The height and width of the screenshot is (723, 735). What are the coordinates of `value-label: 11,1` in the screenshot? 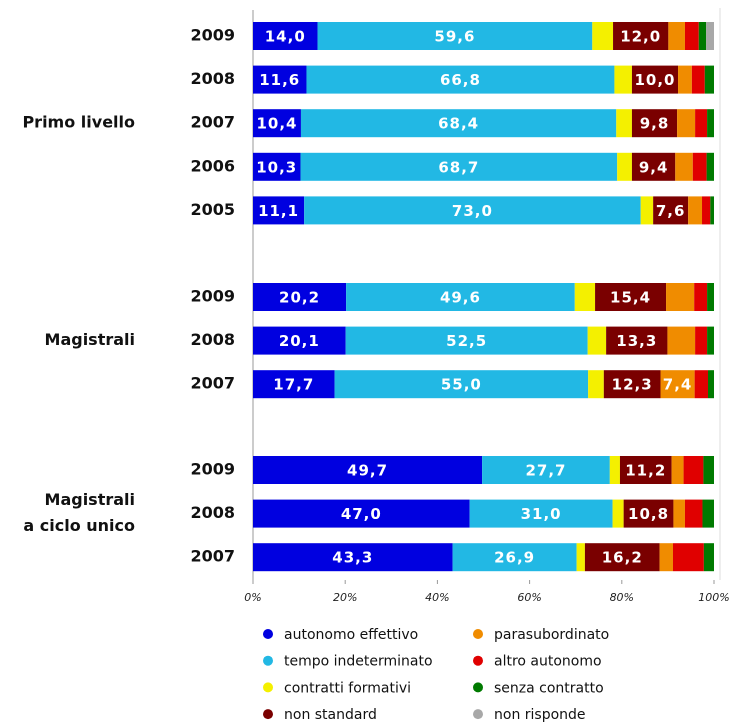 It's located at (278, 211).